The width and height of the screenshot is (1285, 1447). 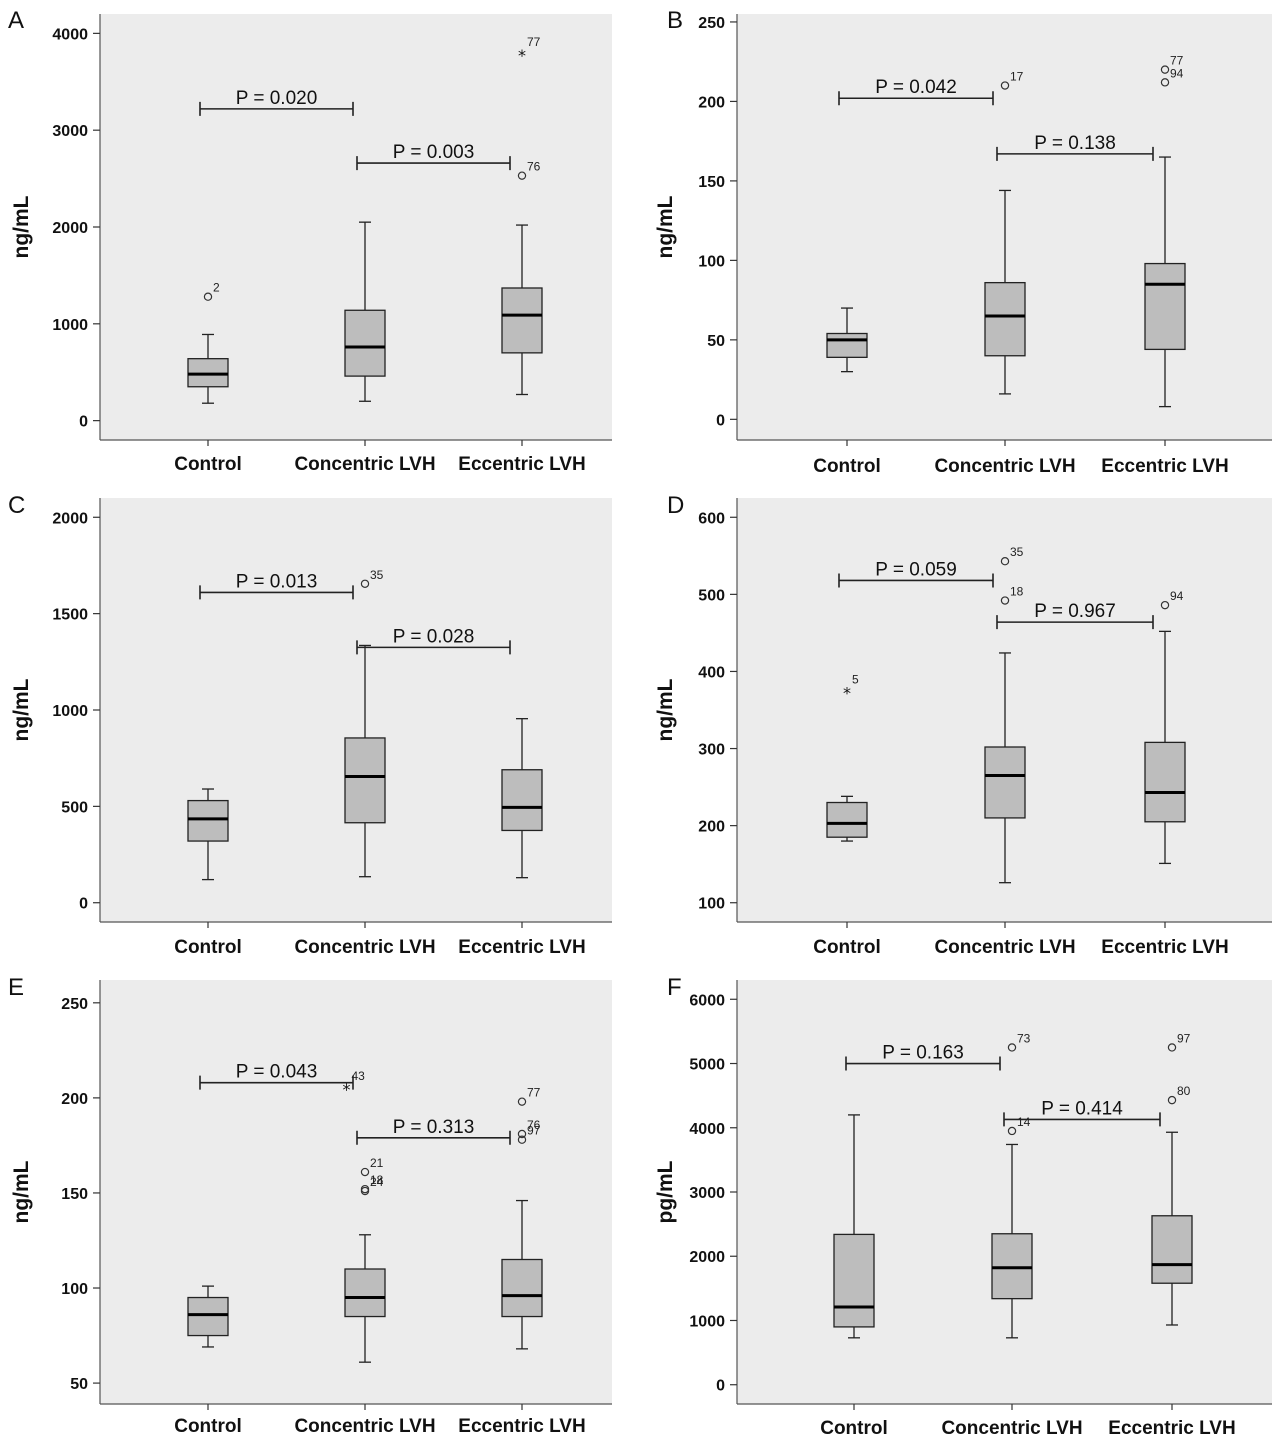 I want to click on outlier-label: 76, so click(x=534, y=1125).